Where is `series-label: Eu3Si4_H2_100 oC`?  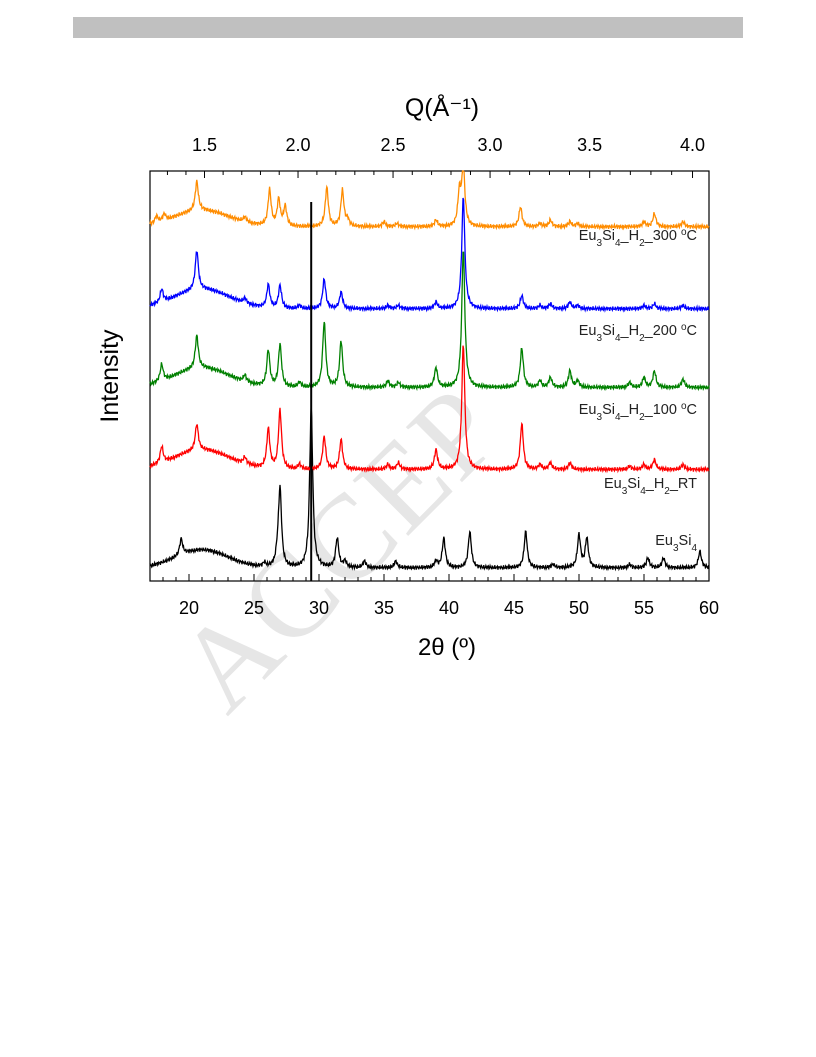 series-label: Eu3Si4_H2_100 oC is located at coordinates (638, 412).